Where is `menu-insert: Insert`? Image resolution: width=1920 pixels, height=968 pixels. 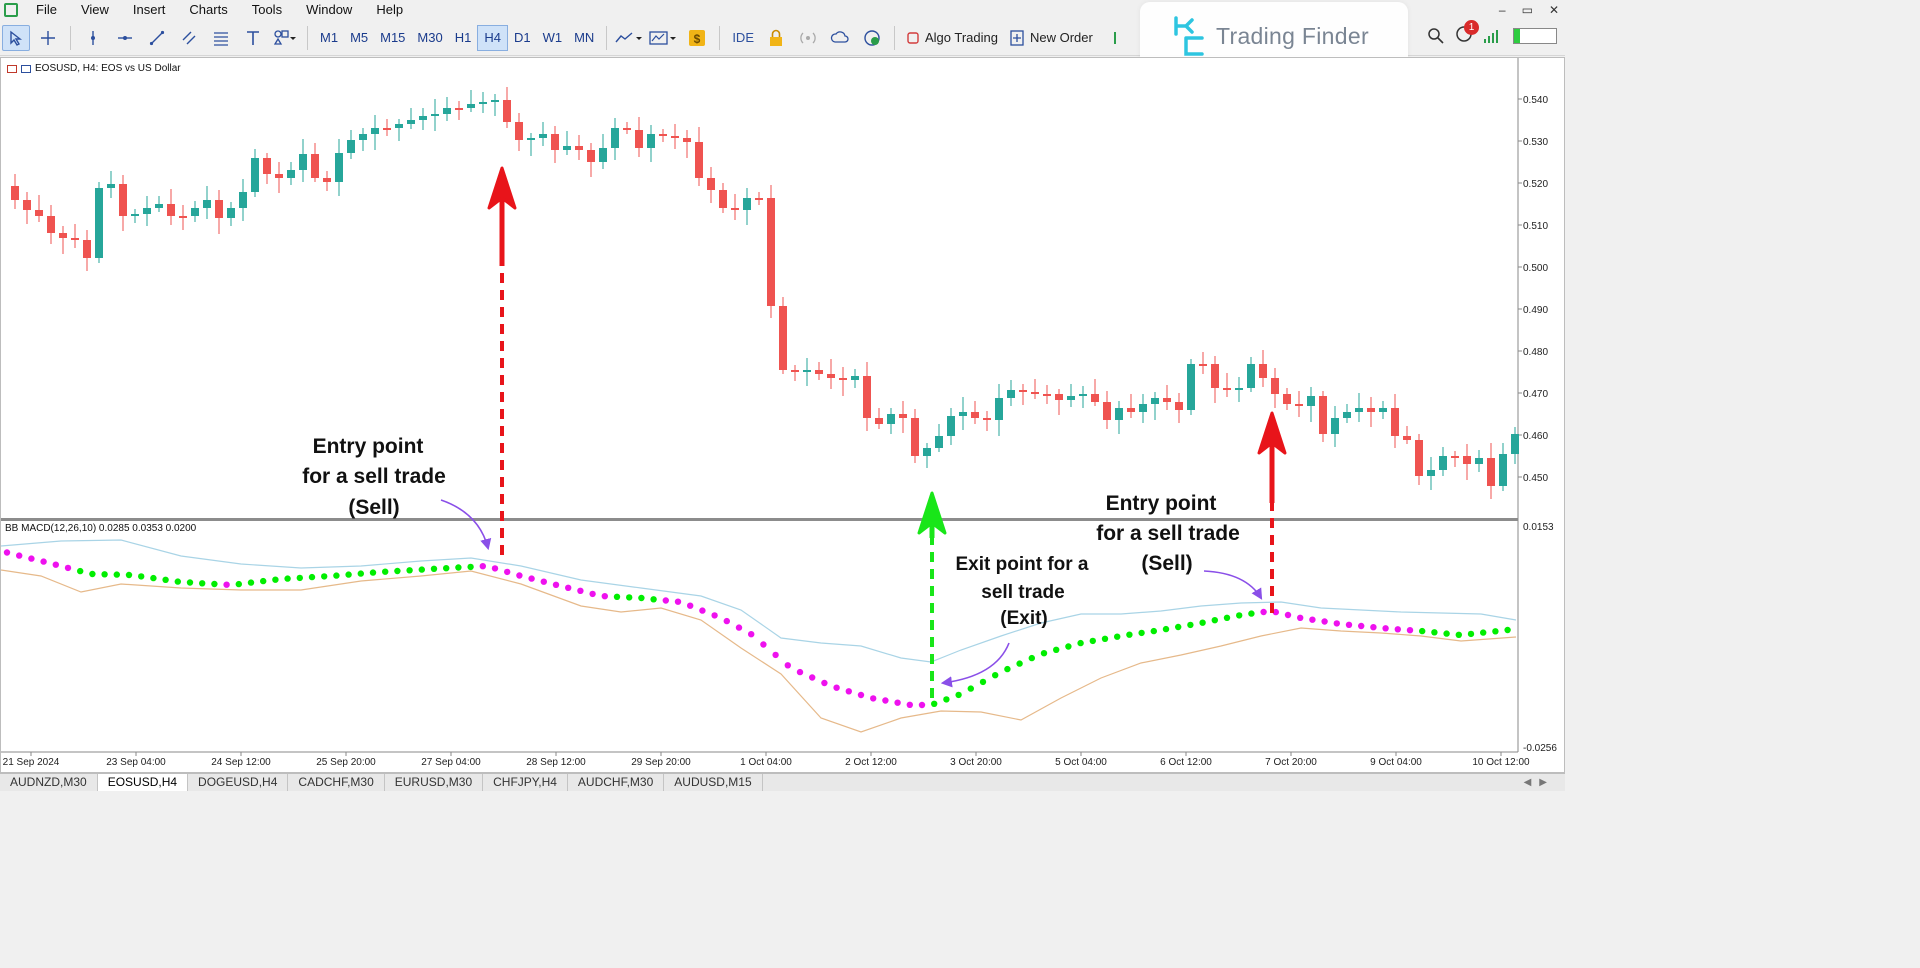
menu-insert: Insert is located at coordinates (149, 9).